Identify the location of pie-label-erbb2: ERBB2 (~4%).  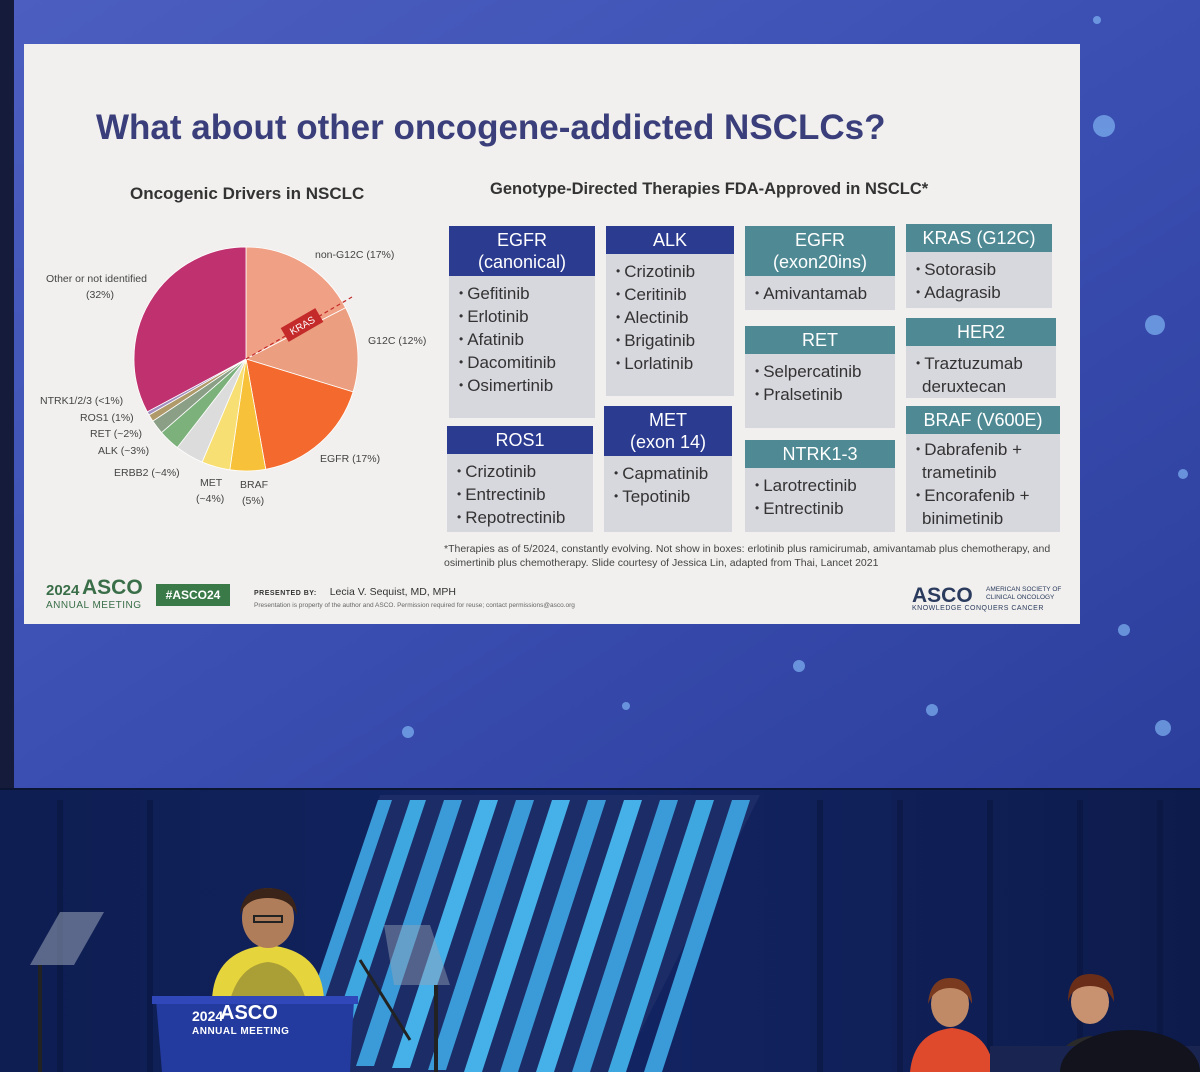
(147, 473).